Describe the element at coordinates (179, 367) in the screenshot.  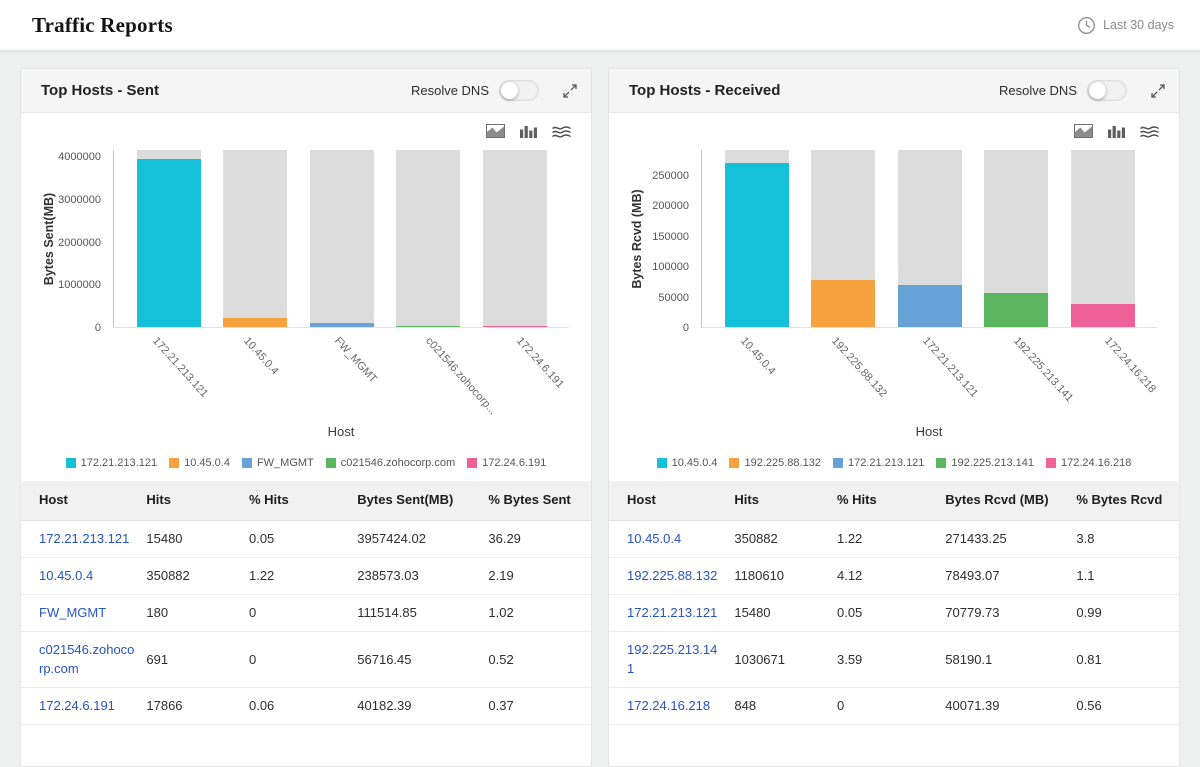
I see `x-tick-label: 172.21.213.121` at that location.